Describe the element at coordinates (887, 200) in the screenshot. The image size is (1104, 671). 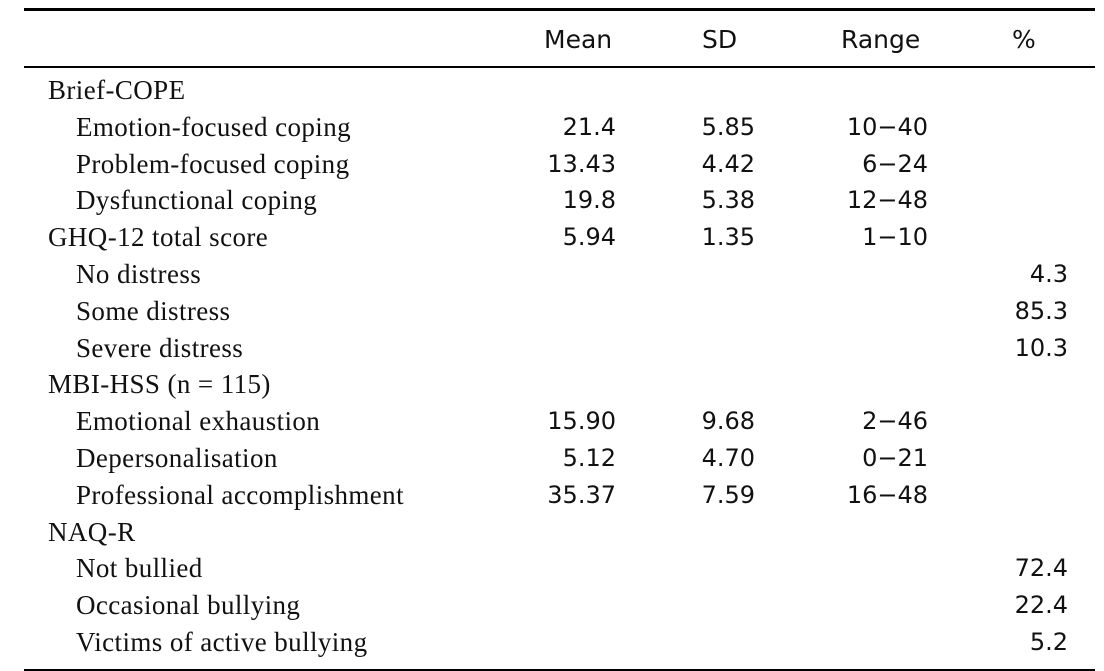
I see `range-value: 12−48` at that location.